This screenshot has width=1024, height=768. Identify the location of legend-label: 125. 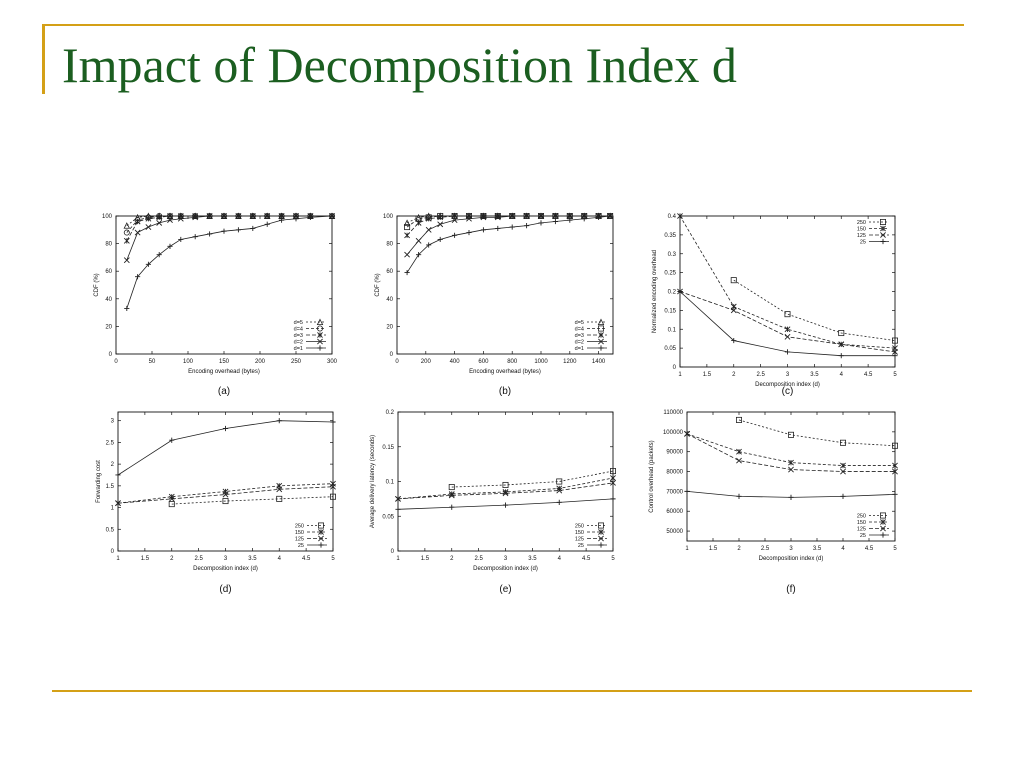
(861, 530).